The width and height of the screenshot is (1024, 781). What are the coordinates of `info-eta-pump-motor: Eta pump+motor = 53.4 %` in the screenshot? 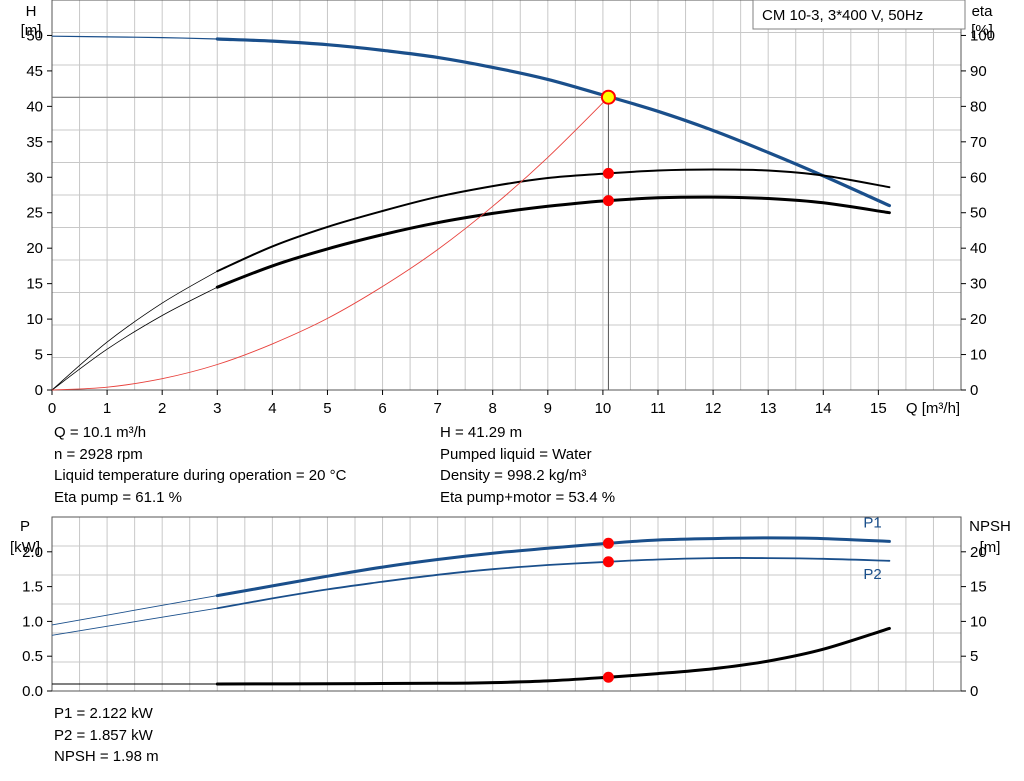 It's located at (528, 497).